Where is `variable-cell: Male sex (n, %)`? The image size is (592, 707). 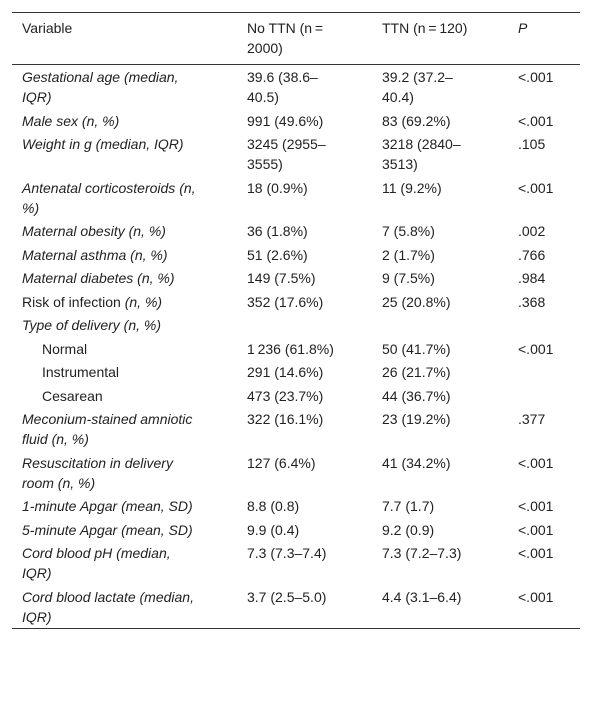 variable-cell: Male sex (n, %) is located at coordinates (129, 121).